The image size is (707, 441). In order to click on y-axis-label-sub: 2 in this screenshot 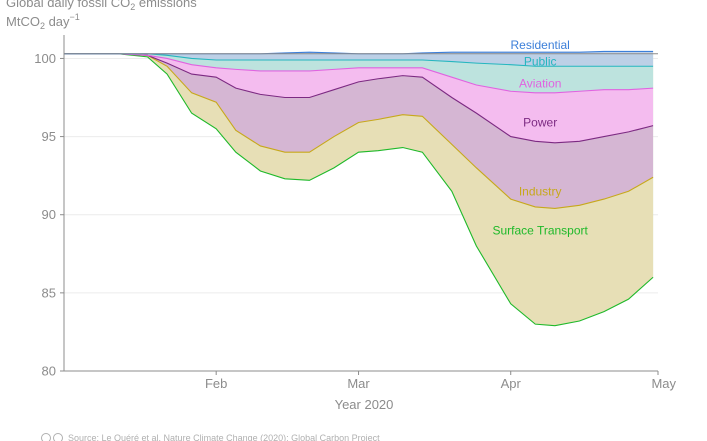, I will do `click(42, 26)`.